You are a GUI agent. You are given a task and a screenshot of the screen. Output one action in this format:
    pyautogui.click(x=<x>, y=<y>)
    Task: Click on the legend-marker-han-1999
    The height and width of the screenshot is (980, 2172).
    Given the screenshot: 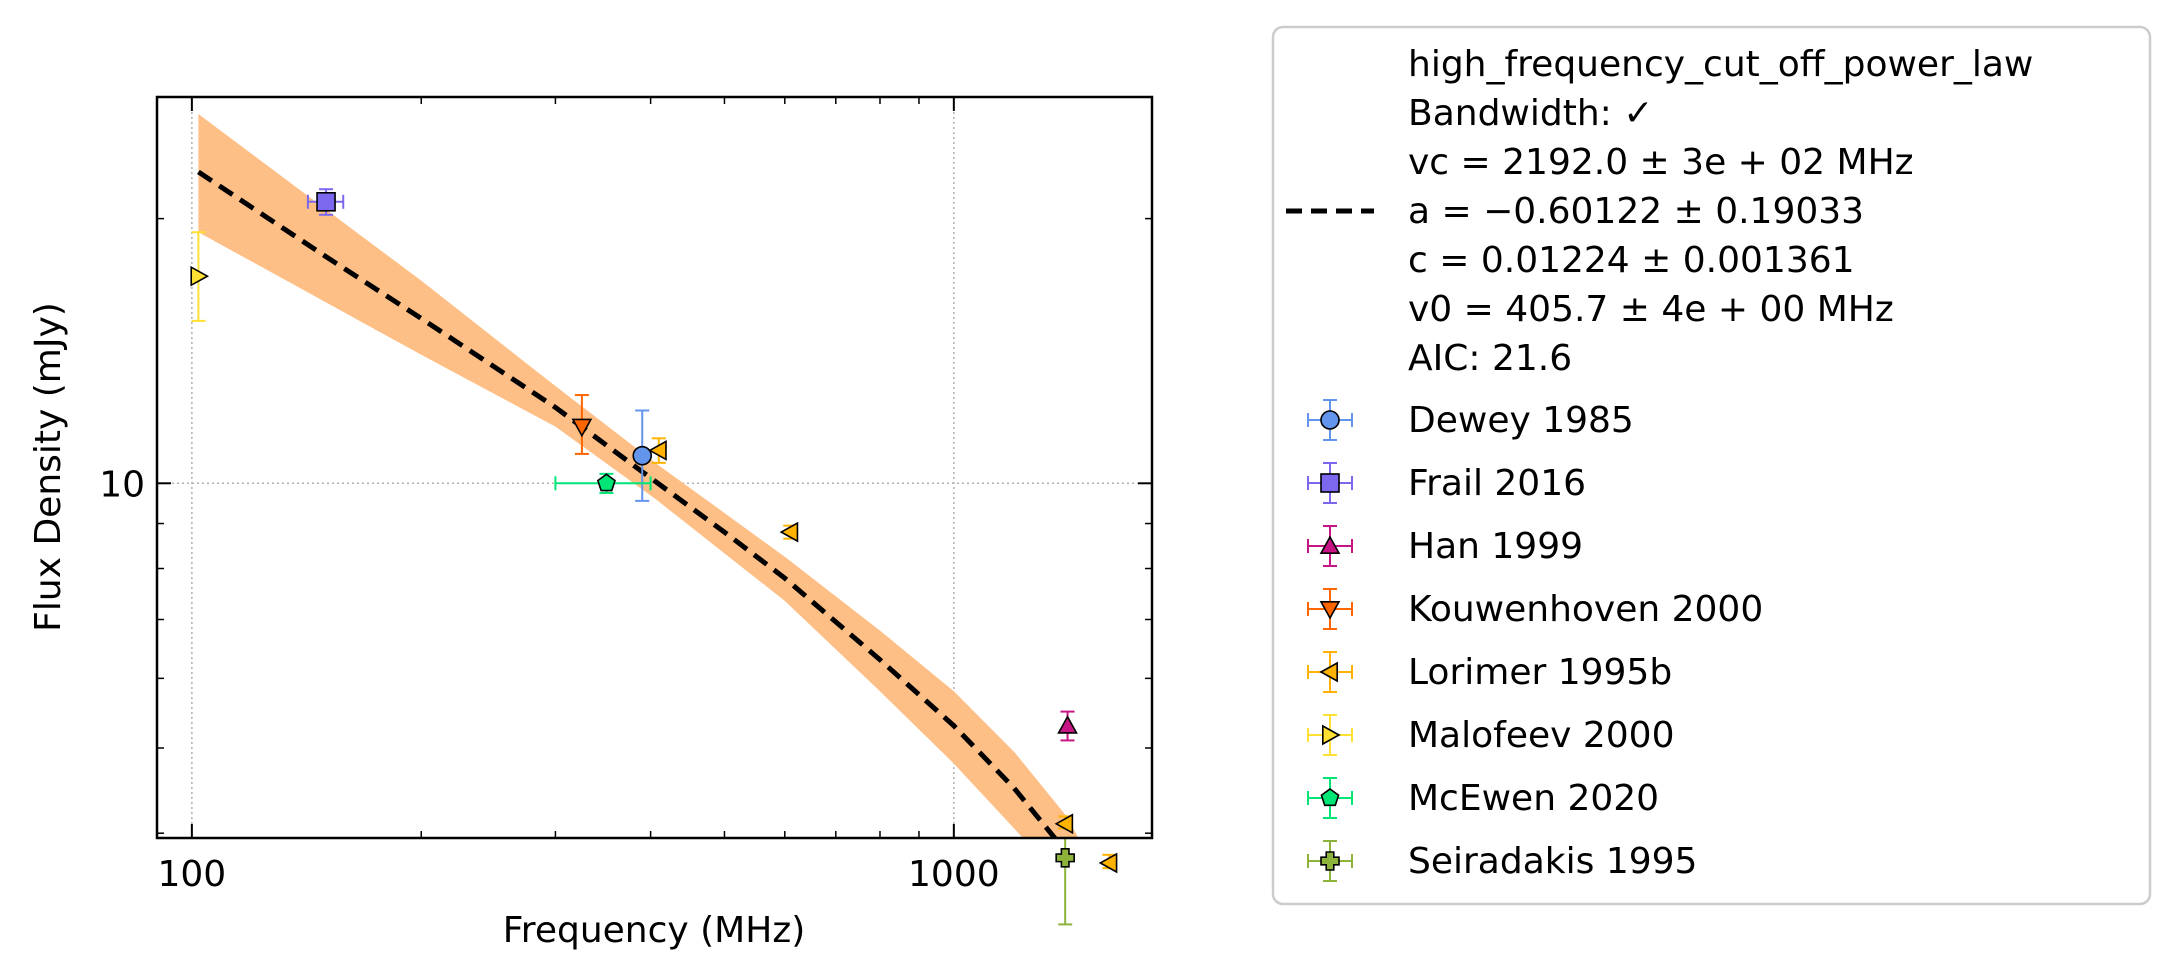 What is the action you would take?
    pyautogui.click(x=1330, y=545)
    